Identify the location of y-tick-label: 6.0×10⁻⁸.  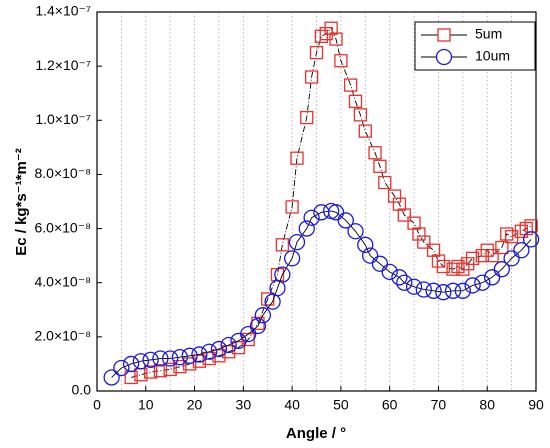
(62, 227).